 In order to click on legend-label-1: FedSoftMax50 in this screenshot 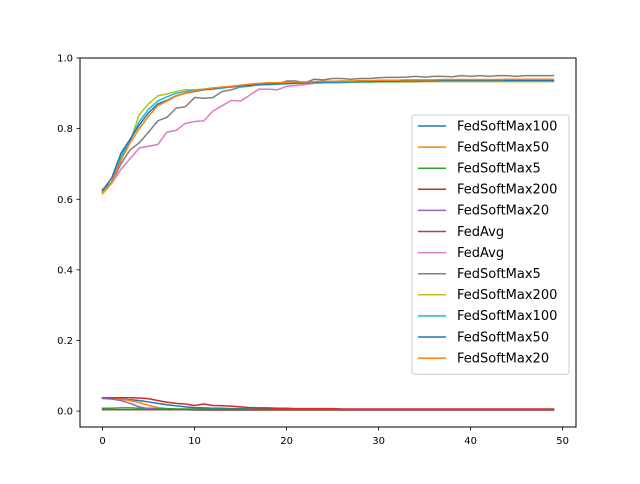, I will do `click(503, 147)`.